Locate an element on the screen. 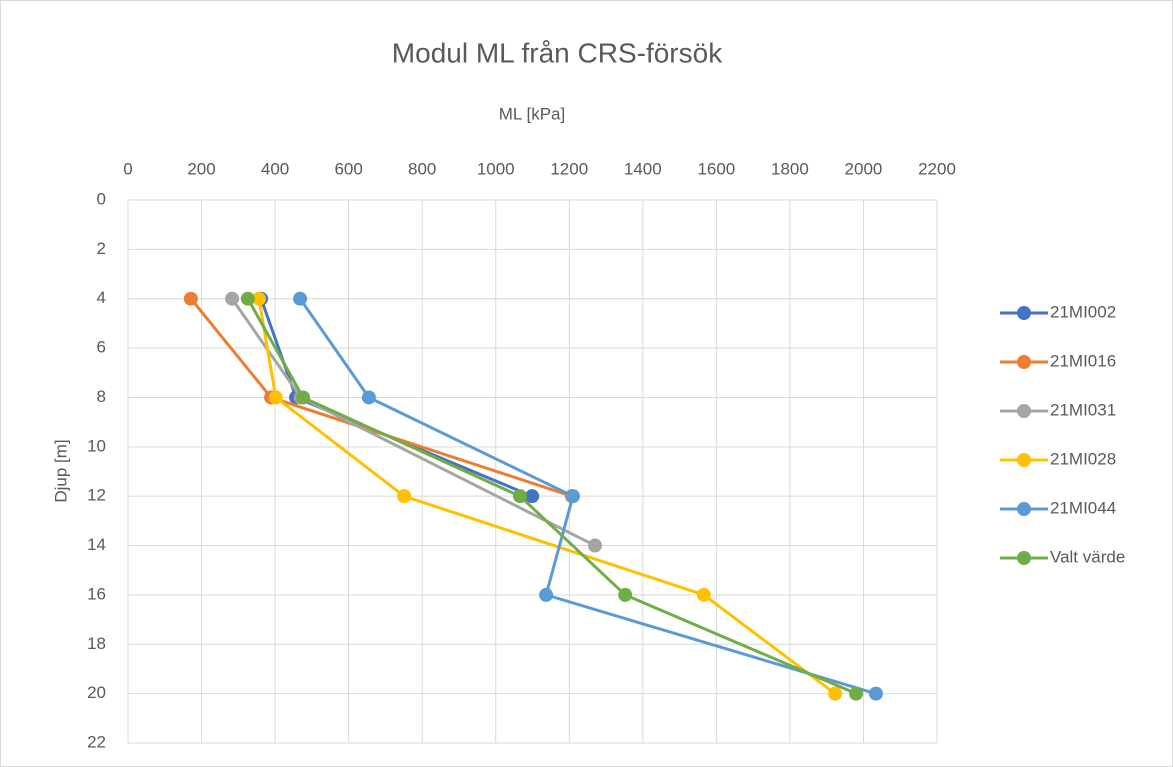 This screenshot has height=767, width=1173. x-tick-label: 1400 is located at coordinates (643, 168).